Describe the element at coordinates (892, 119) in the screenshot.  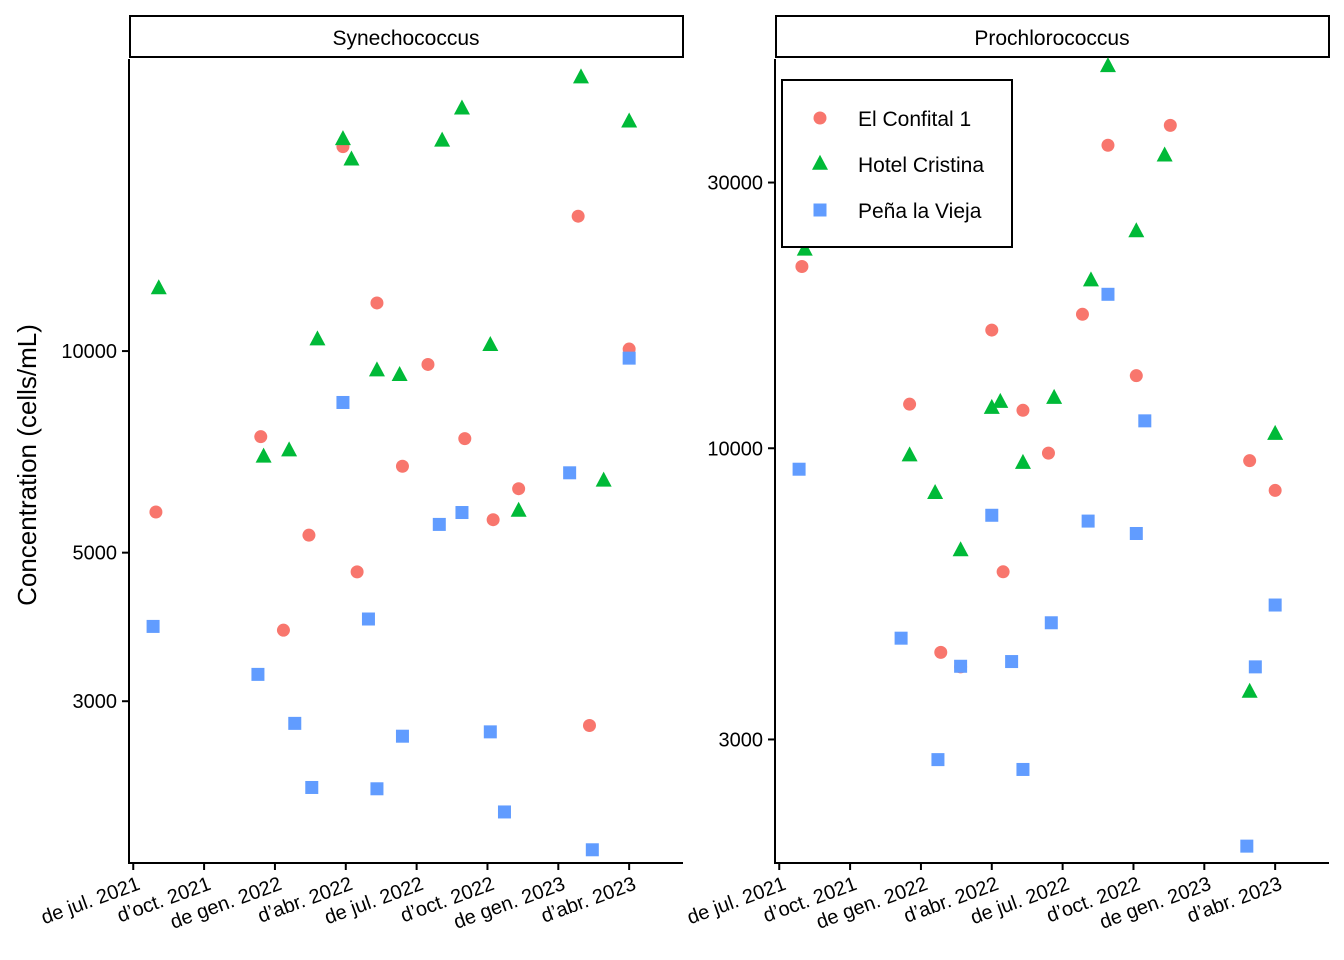
I see `legend-item: El Confital 1` at that location.